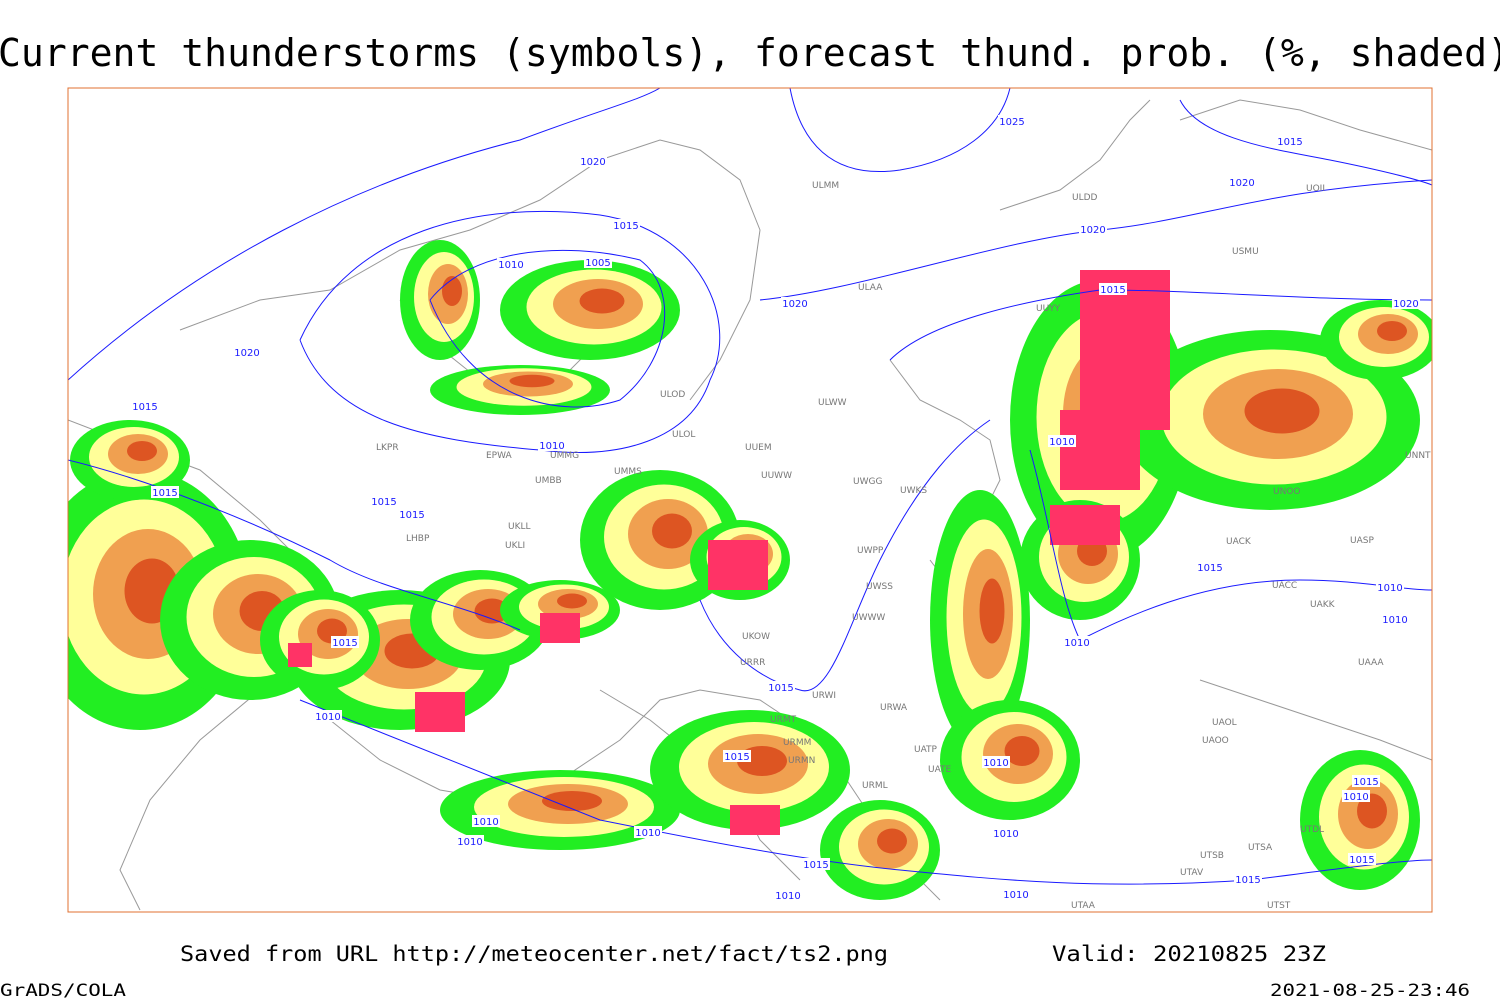 The image size is (1500, 1000). Describe the element at coordinates (564, 456) in the screenshot. I see `station-label: UMMG` at that location.